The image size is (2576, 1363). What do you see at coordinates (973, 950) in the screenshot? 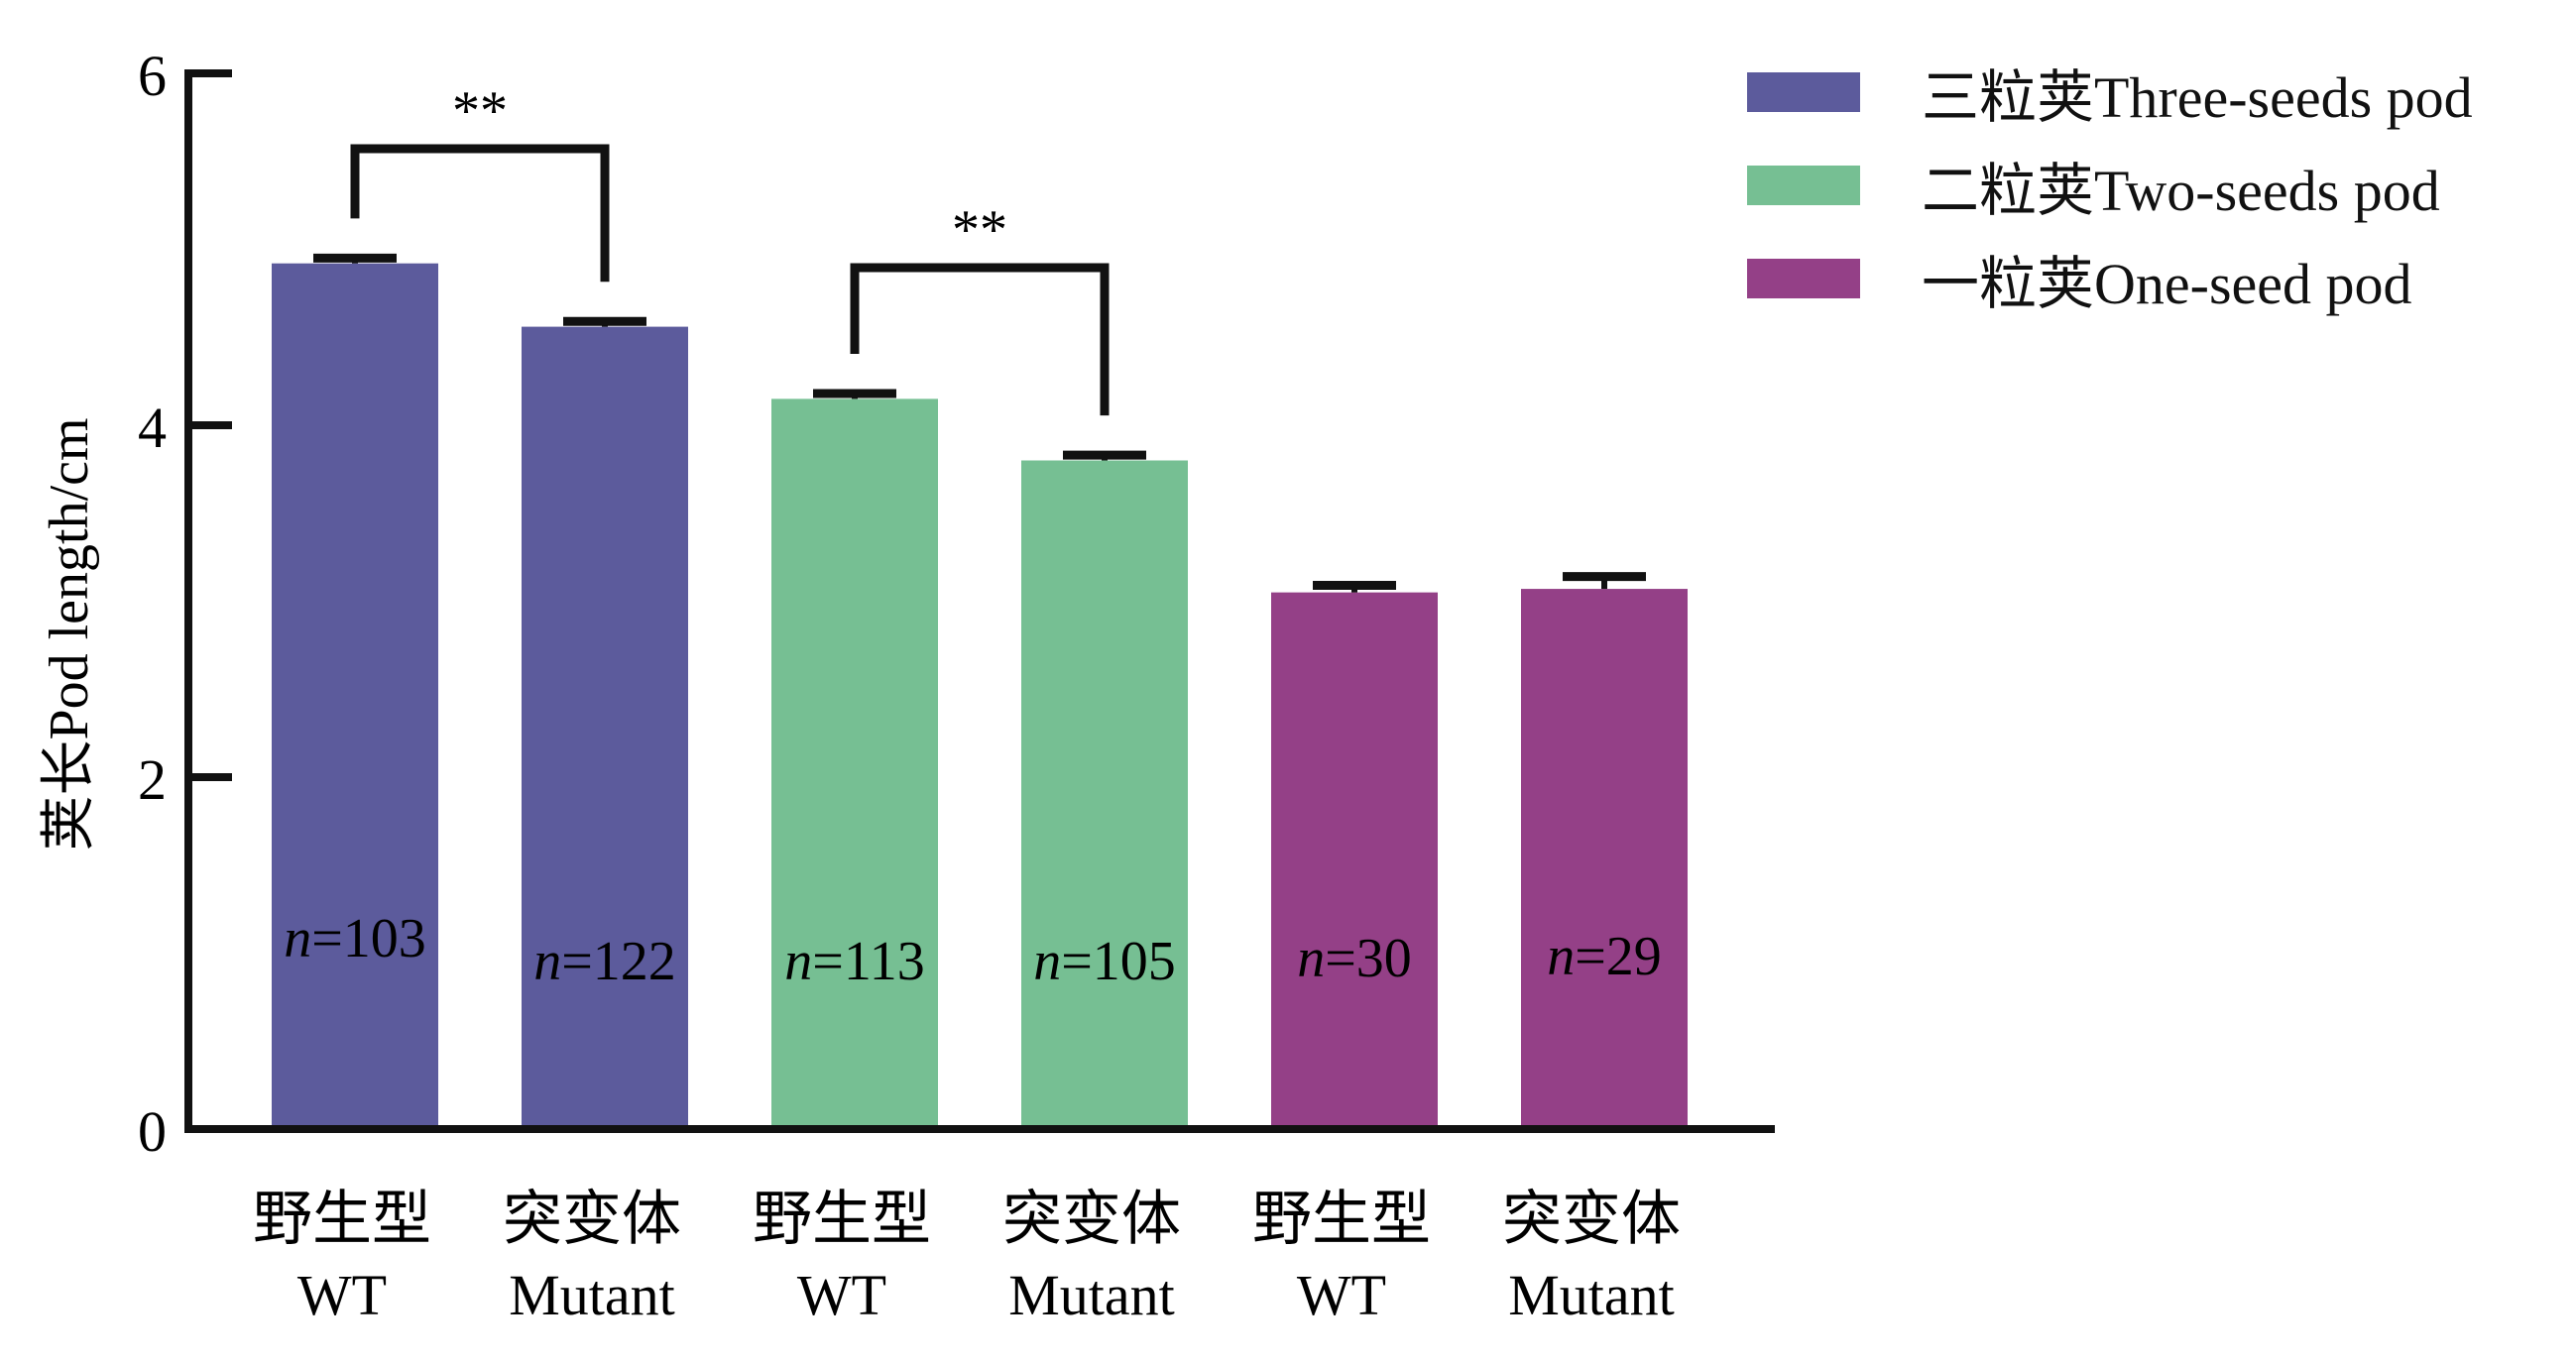
I see `n-labels-group: n=103 n=122 n=113 n=105 n=30 n=29` at bounding box center [973, 950].